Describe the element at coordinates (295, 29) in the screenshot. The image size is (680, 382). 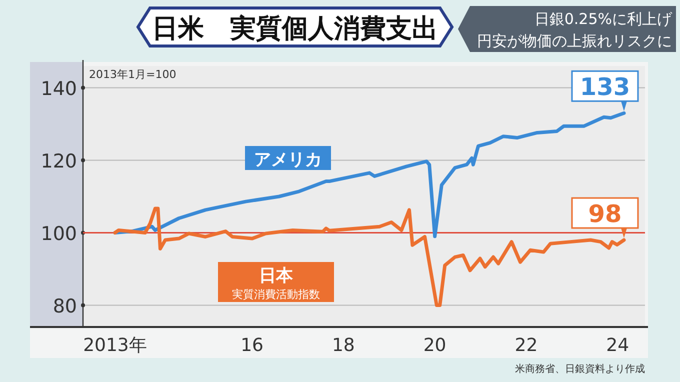
I see `chart-title: 日米 実質個人消費支出` at that location.